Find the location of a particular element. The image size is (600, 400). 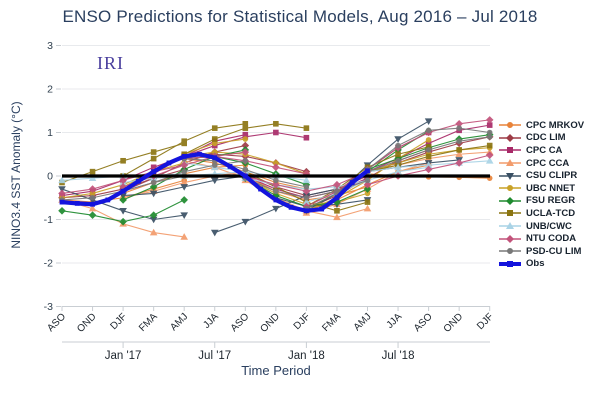

legend-item-ntu-coda: NTU CODA is located at coordinates (541, 238).